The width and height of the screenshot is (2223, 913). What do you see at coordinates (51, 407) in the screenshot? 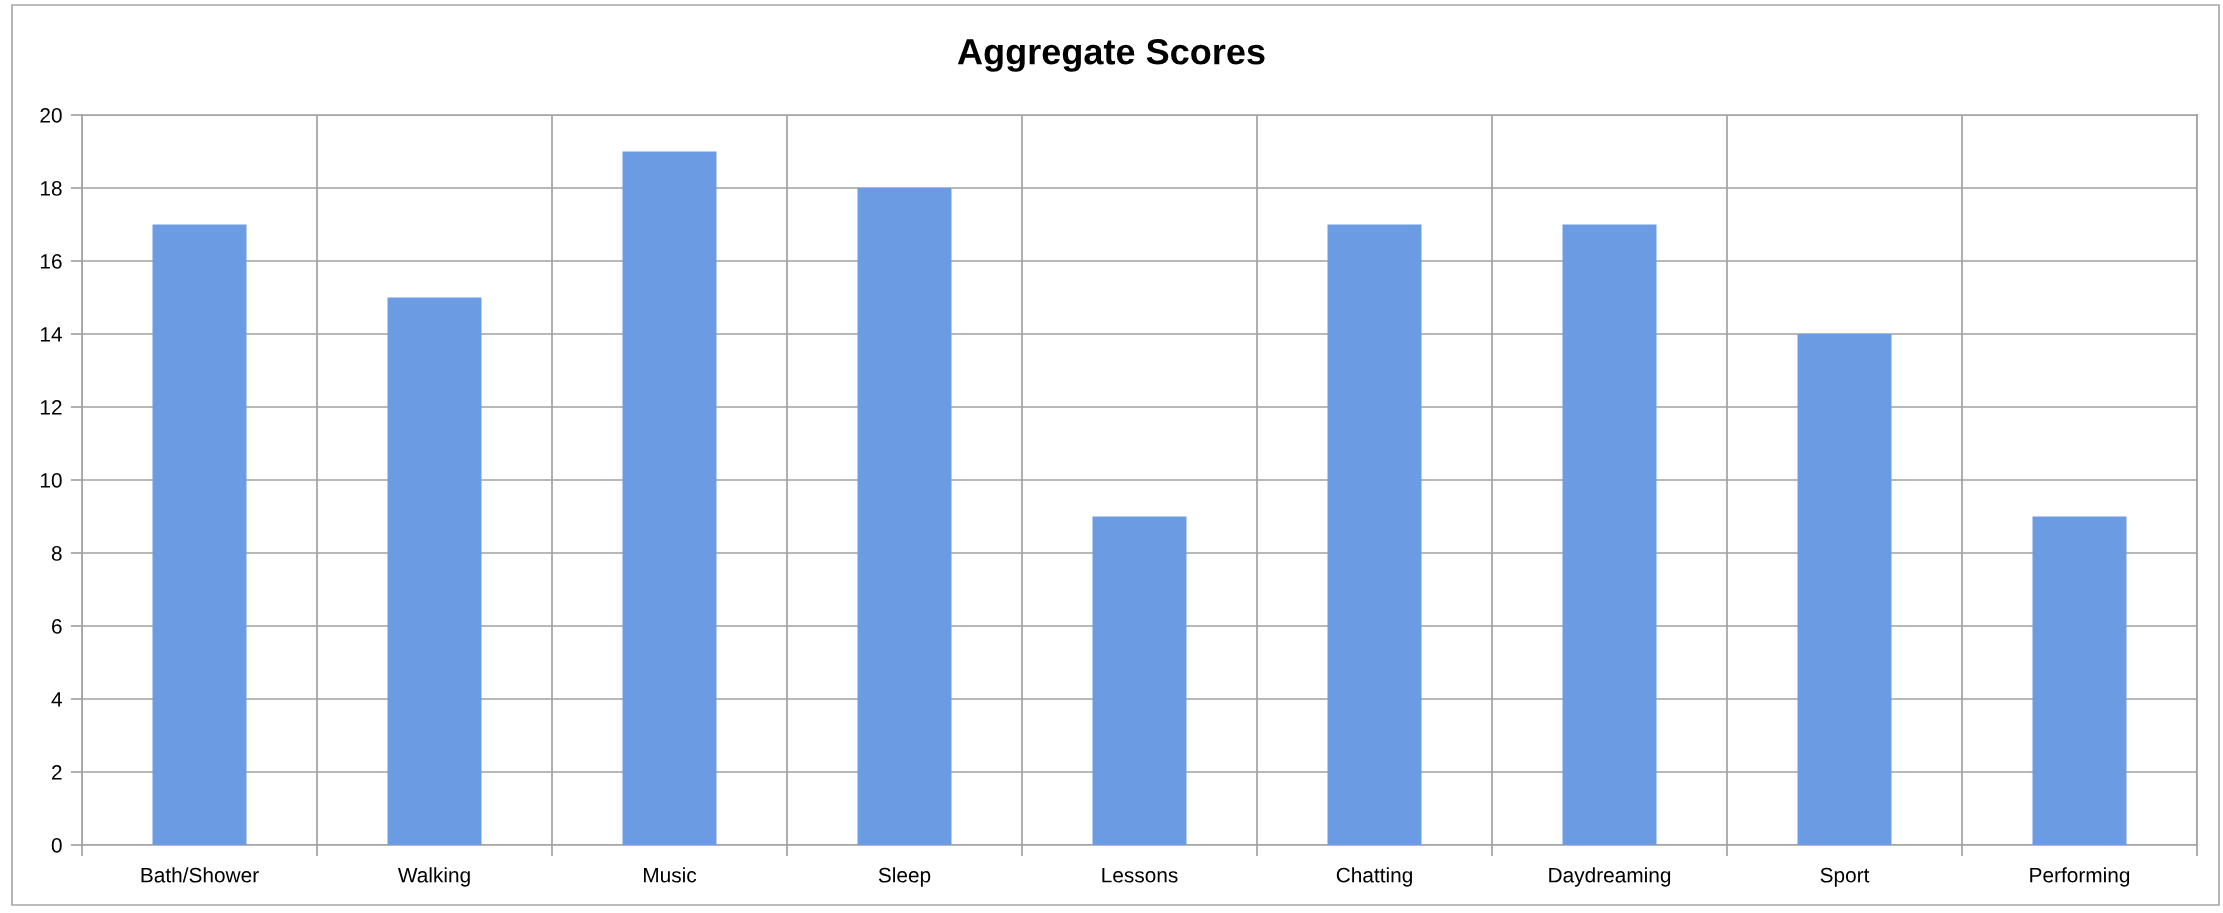
I see `y-tick-label: 12` at bounding box center [51, 407].